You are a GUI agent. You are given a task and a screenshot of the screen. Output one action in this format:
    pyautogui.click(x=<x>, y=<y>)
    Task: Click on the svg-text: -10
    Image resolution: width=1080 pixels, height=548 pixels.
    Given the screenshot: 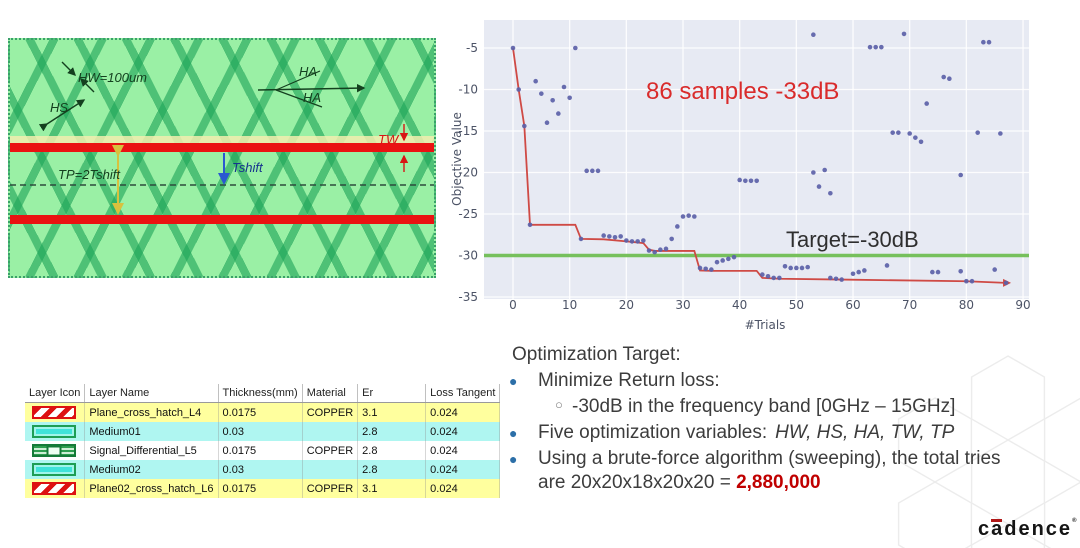 What is the action you would take?
    pyautogui.click(x=468, y=90)
    